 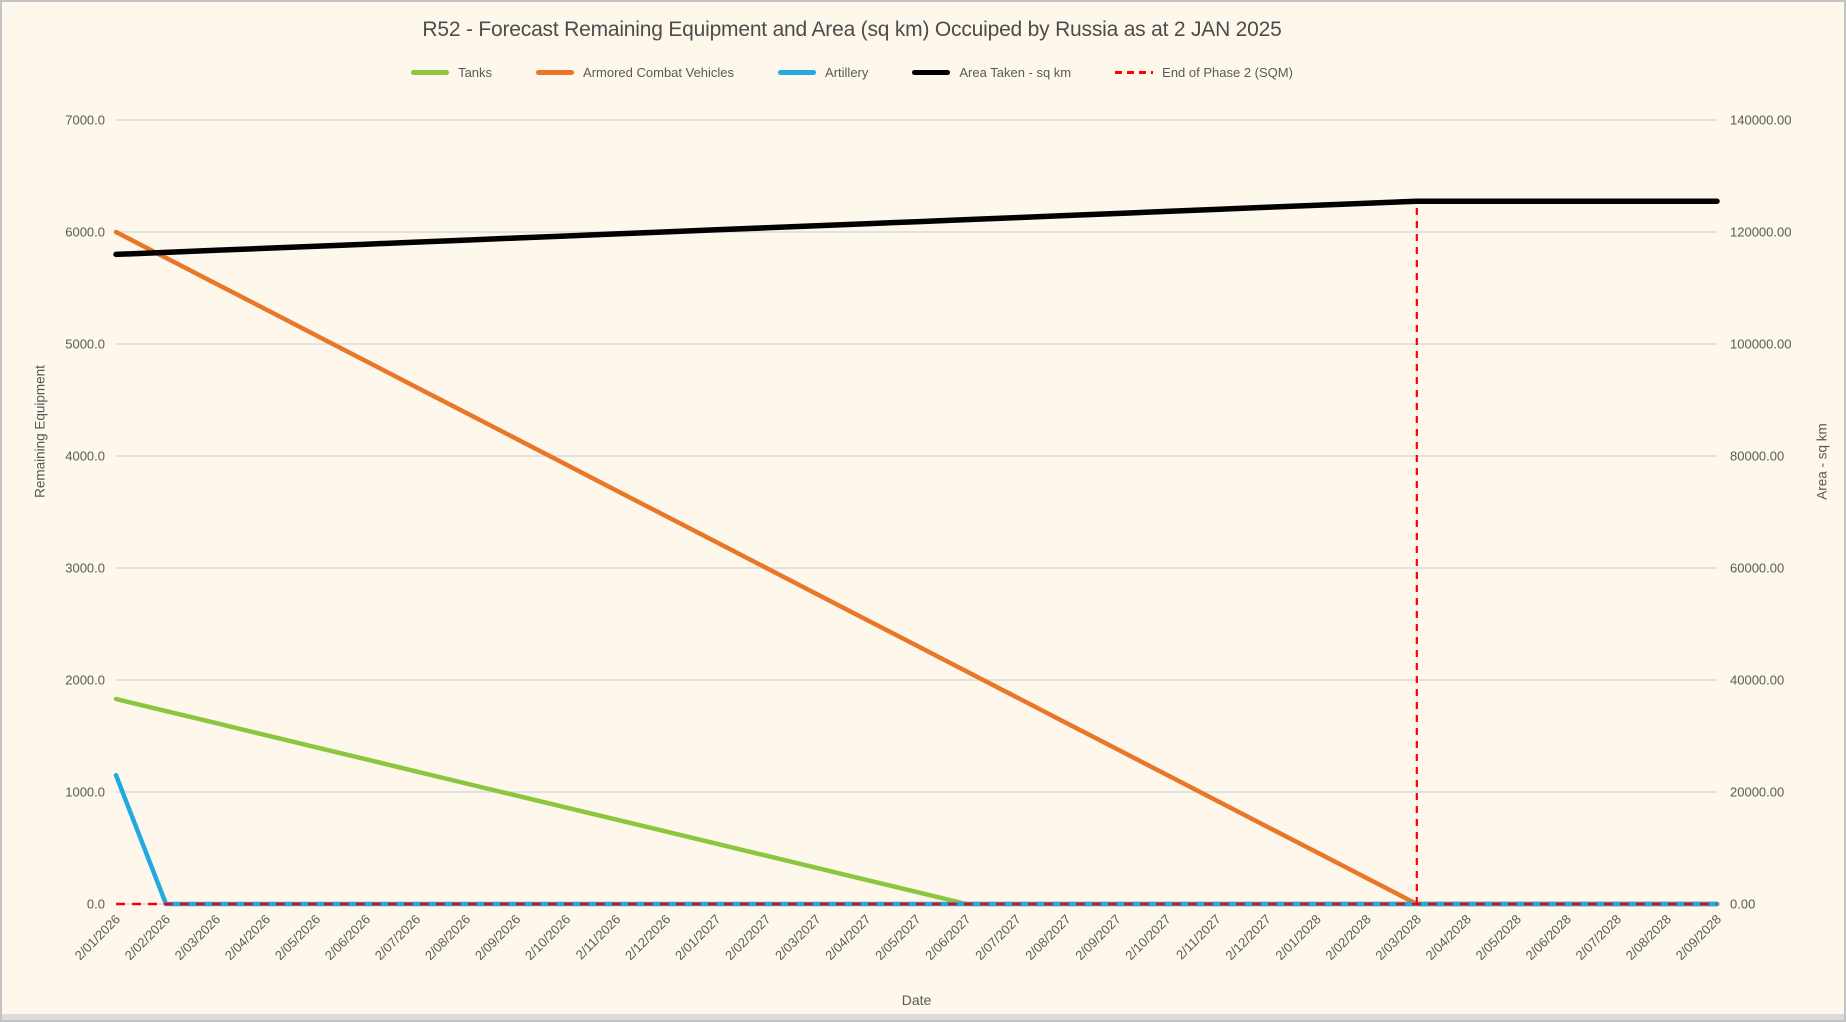 What do you see at coordinates (475, 72) in the screenshot?
I see `legend-label: Tanks` at bounding box center [475, 72].